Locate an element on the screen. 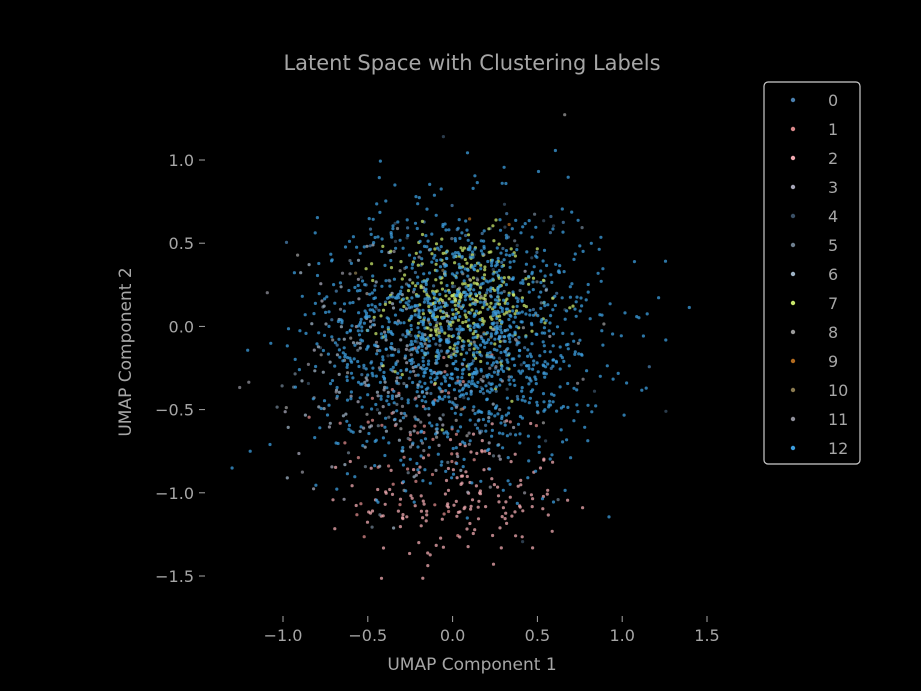 This screenshot has width=921, height=691. x-tick-label: −0.5 is located at coordinates (367, 635).